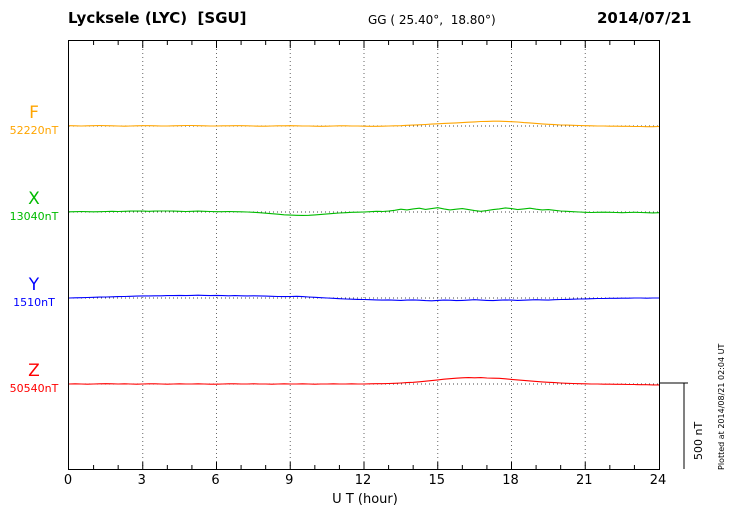 The image size is (730, 520). Describe the element at coordinates (215, 480) in the screenshot. I see `x-tick-label: 6` at that location.